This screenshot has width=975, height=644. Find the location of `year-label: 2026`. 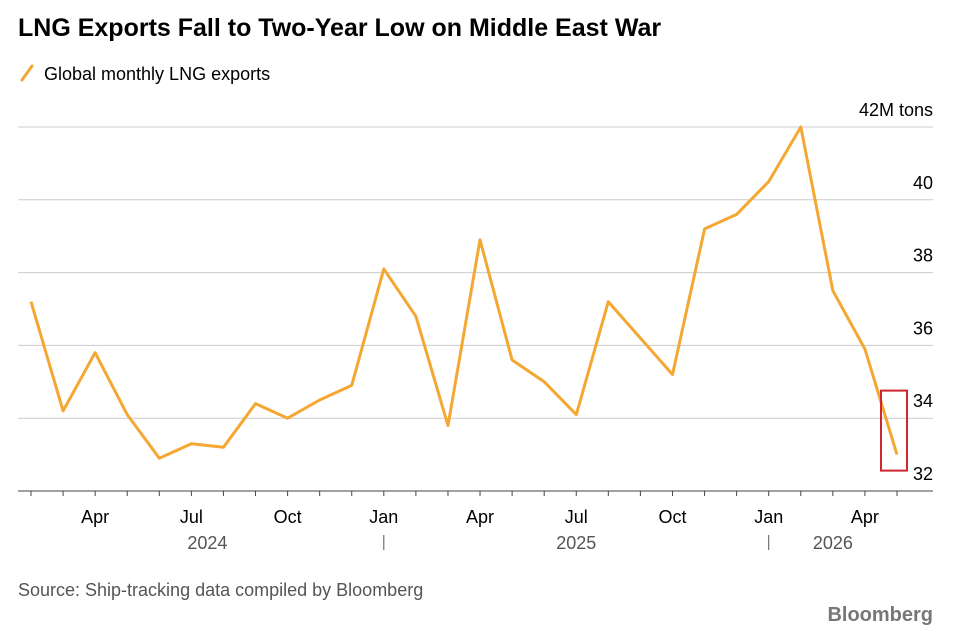

year-label: 2026 is located at coordinates (833, 543).